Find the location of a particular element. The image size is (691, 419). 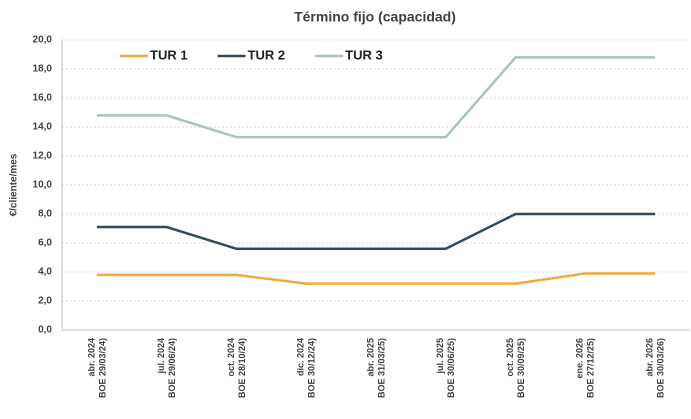

x-tick-label: BOE 28/10/24) is located at coordinates (242, 368).